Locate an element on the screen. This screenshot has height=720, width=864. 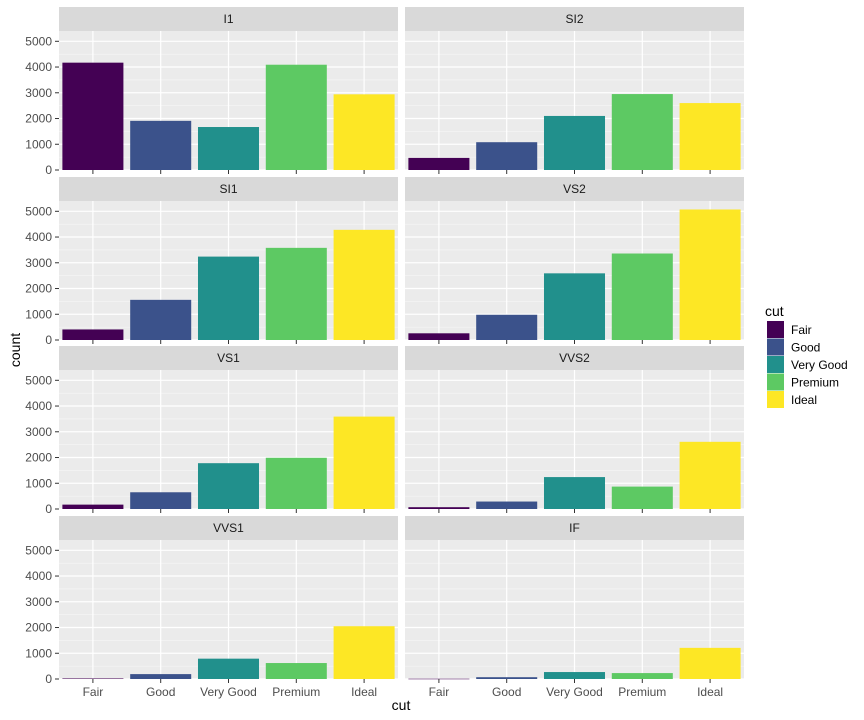
strip-label-vvs1: VVS1 is located at coordinates (228, 528).